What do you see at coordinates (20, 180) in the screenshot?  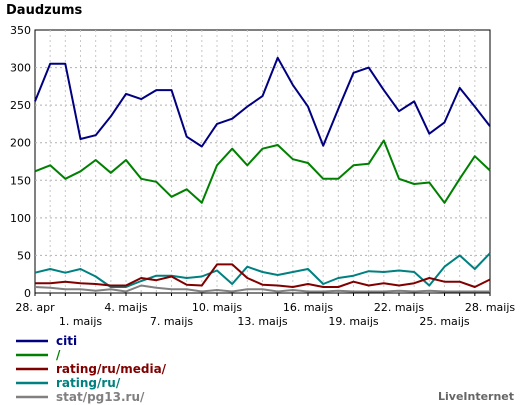 I see `y-tick-label: 150` at bounding box center [20, 180].